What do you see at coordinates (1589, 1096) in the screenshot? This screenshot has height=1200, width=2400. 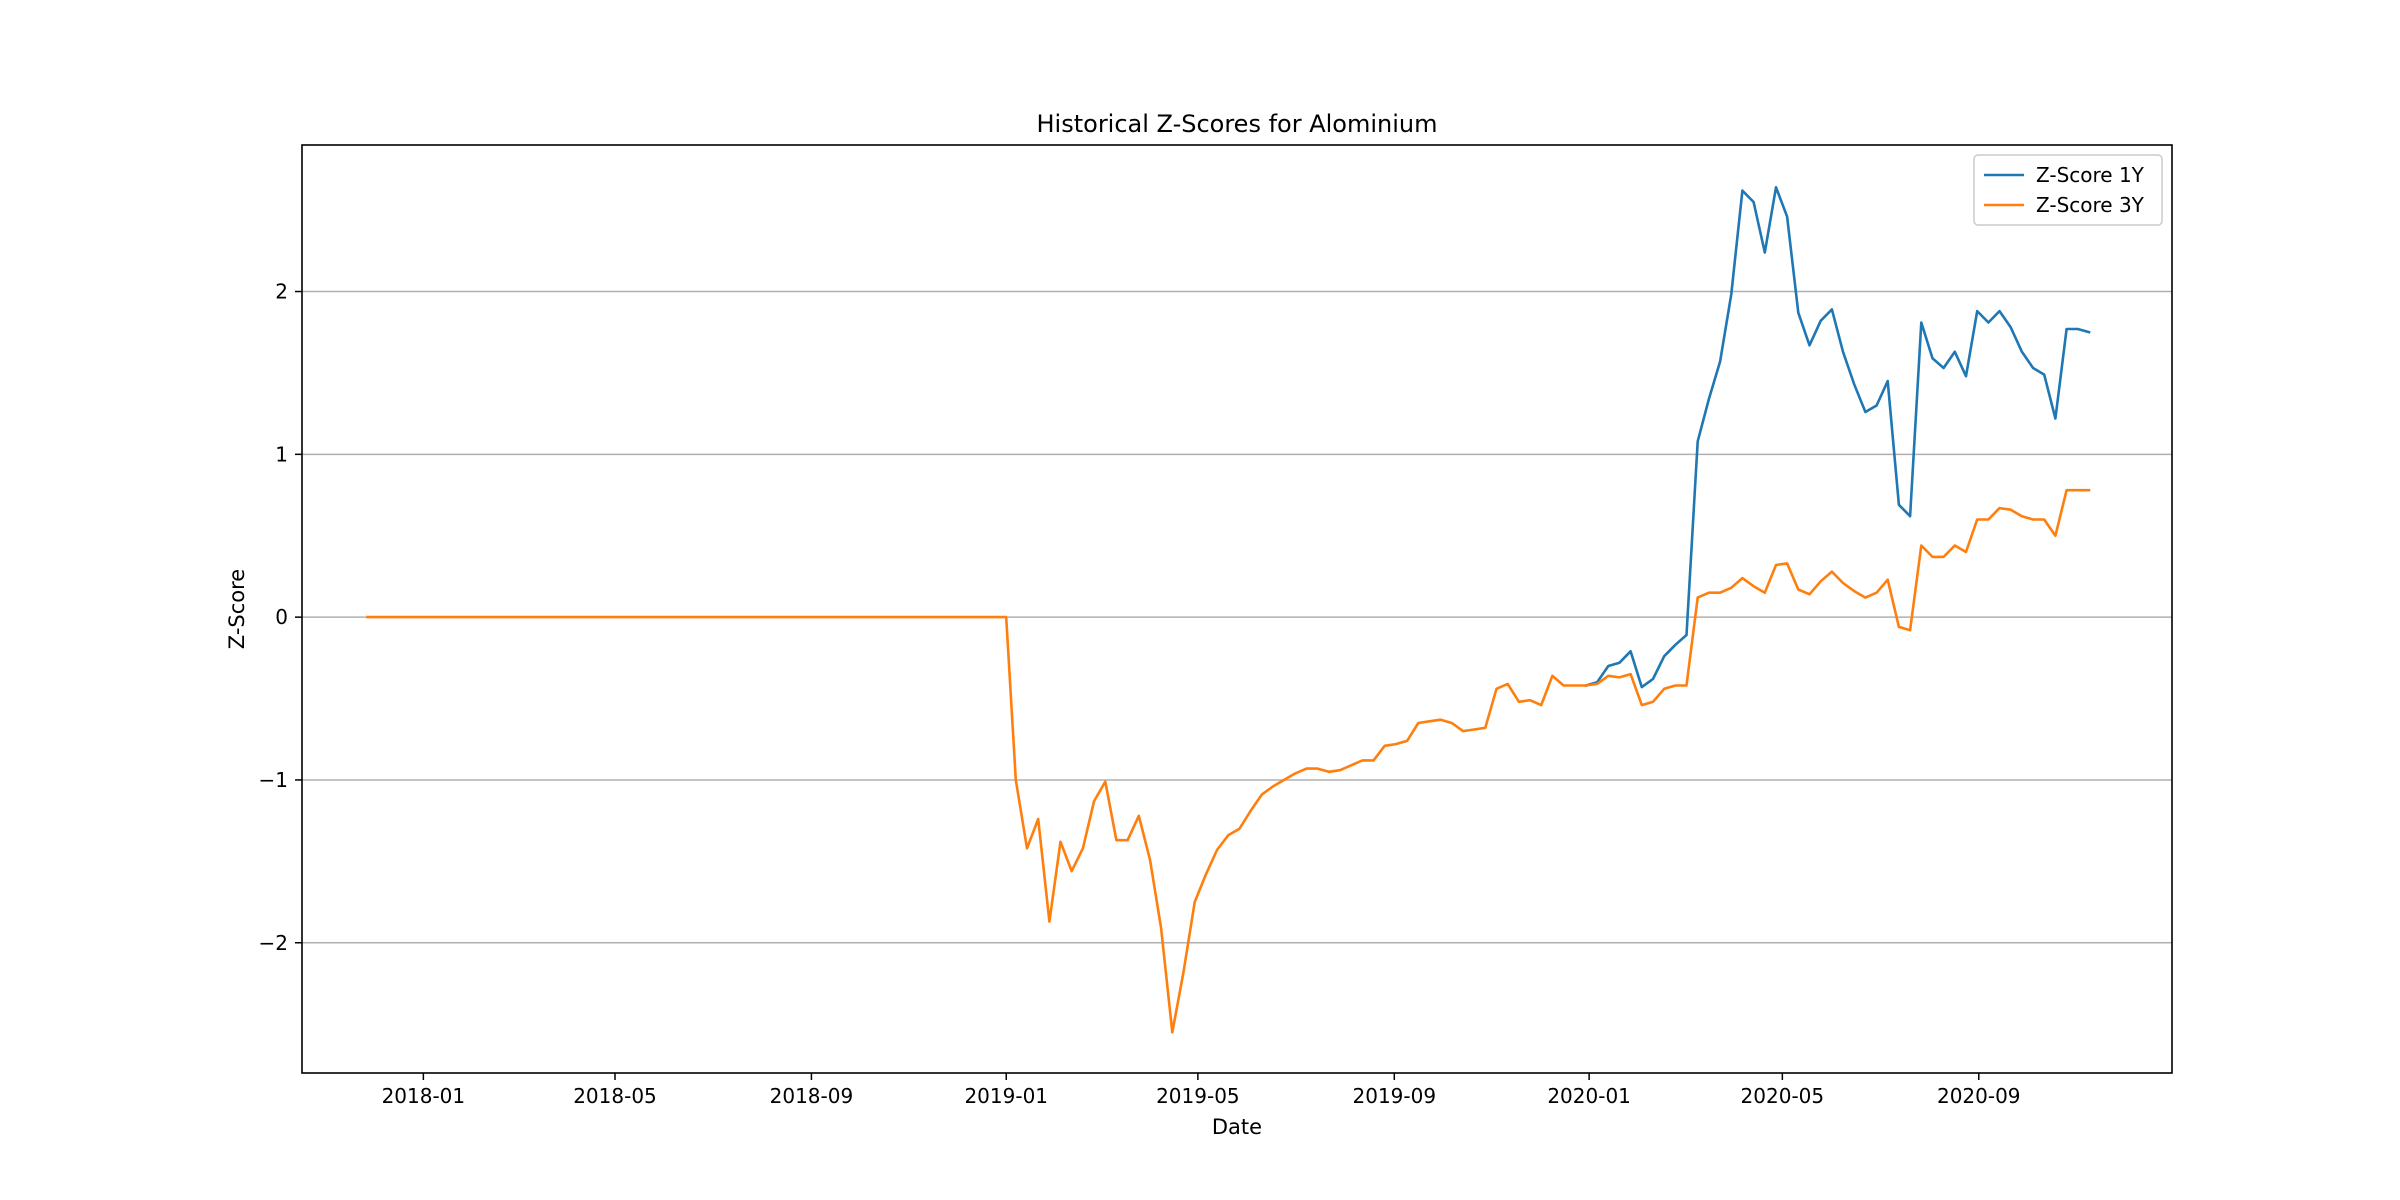 I see `x-tick-label-6: 2020-01` at bounding box center [1589, 1096].